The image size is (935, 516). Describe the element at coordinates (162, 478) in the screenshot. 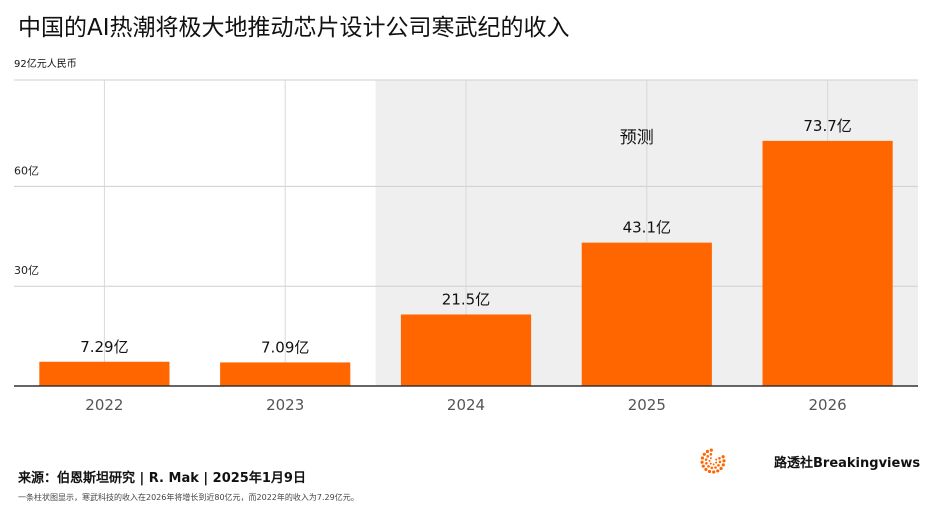

I see `source-text: 来源：伯恩斯坦研究 | R. Mak | 2025年1月9日` at that location.